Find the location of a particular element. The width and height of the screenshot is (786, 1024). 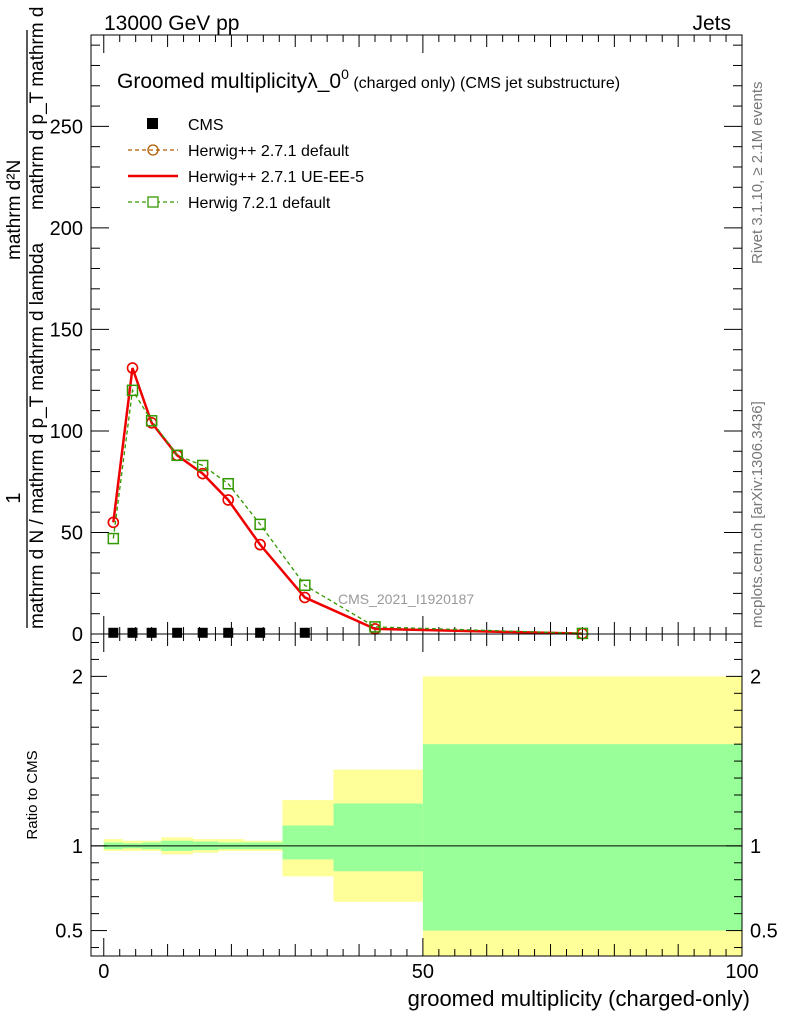

ratio-y-tick-label: 0.5 is located at coordinates (69, 932).